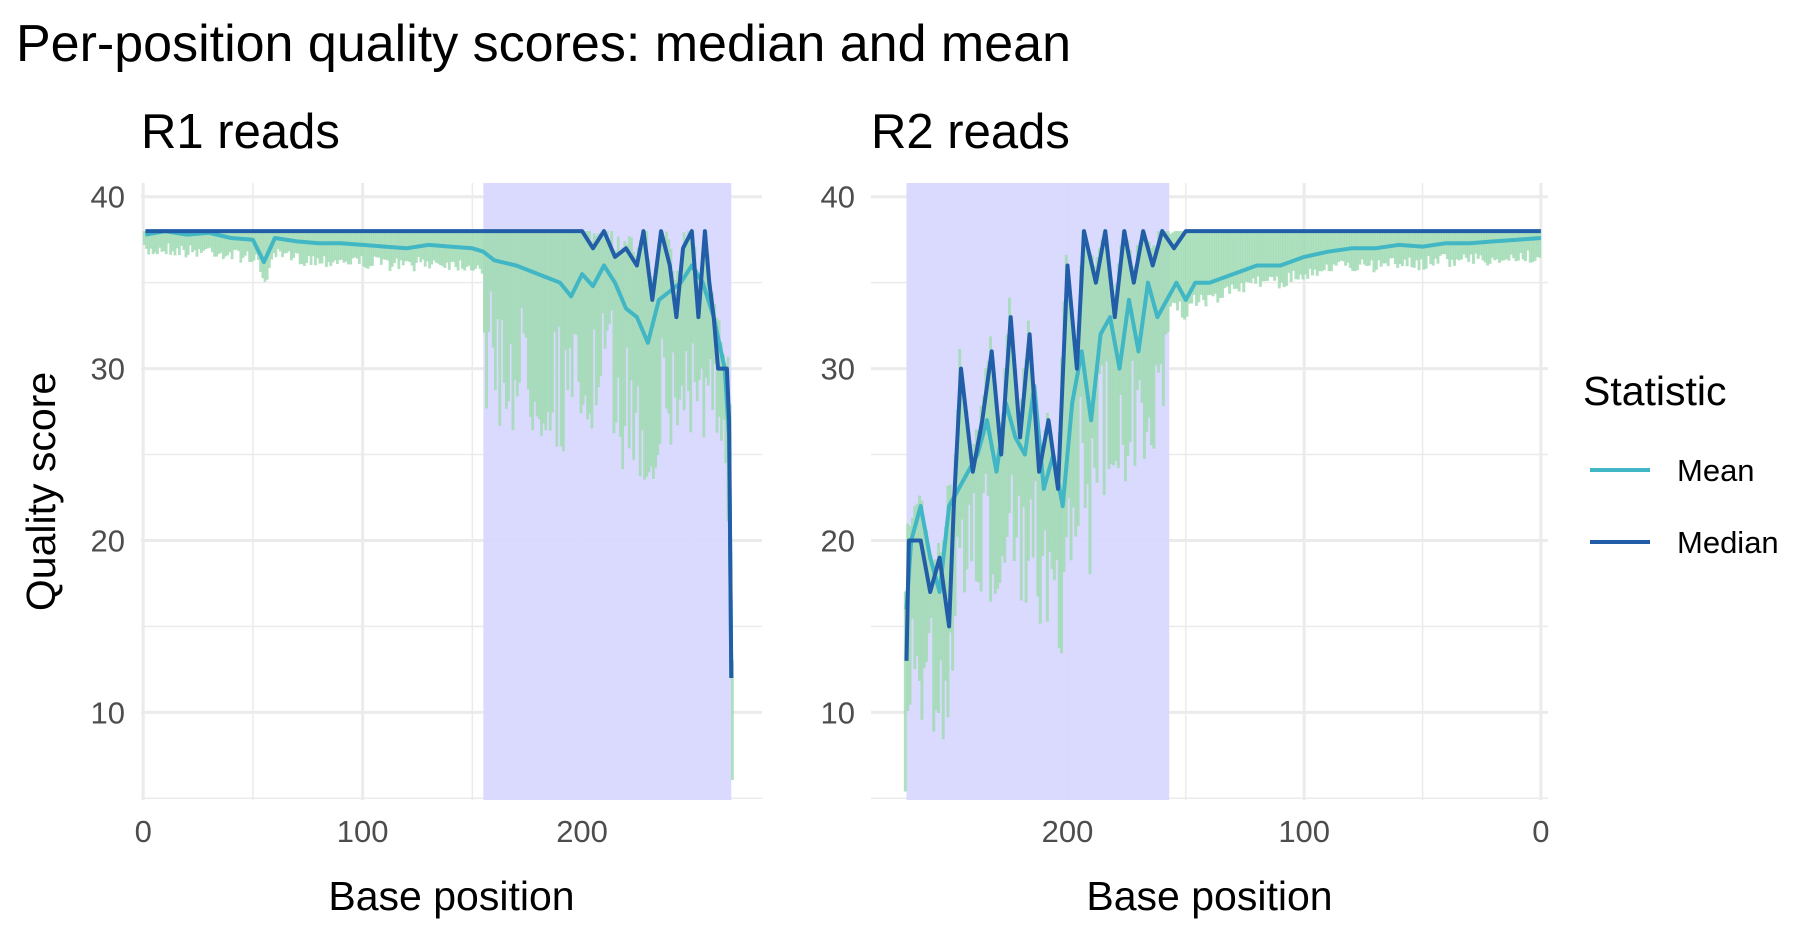 The width and height of the screenshot is (1806, 943). I want to click on legend-title: Statistic, so click(1655, 391).